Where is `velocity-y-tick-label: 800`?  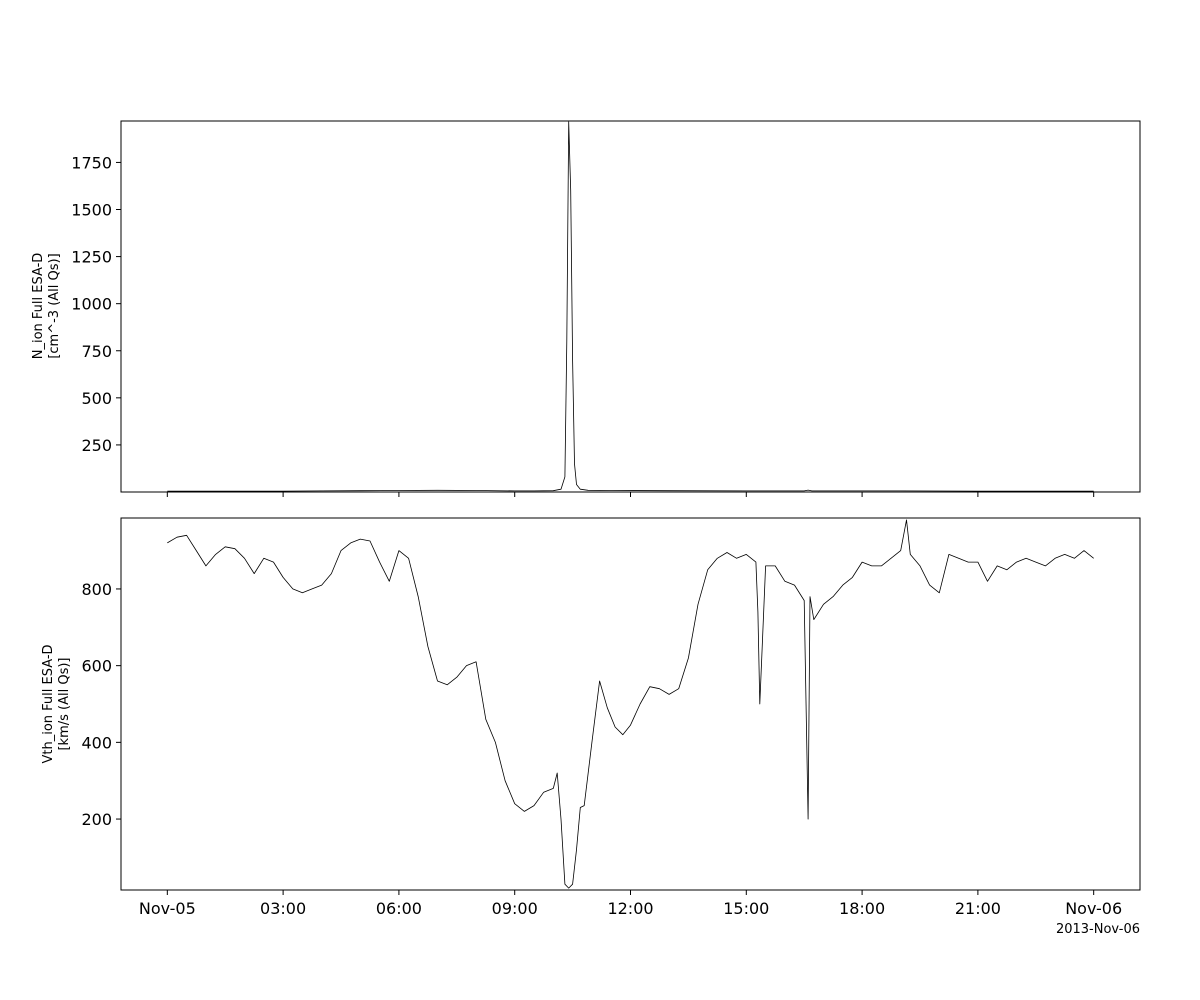 velocity-y-tick-label: 800 is located at coordinates (96, 589).